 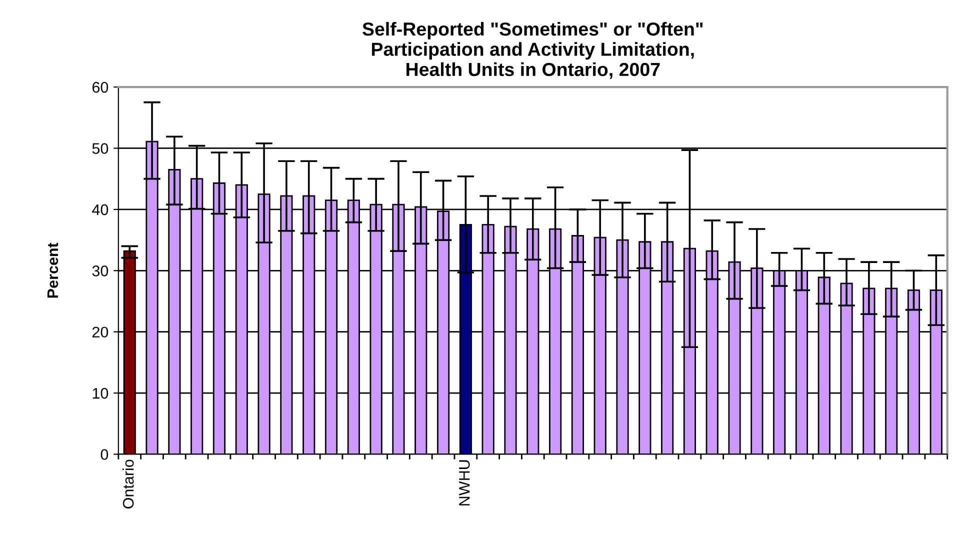 What do you see at coordinates (100, 332) in the screenshot?
I see `y-tick-label: 20` at bounding box center [100, 332].